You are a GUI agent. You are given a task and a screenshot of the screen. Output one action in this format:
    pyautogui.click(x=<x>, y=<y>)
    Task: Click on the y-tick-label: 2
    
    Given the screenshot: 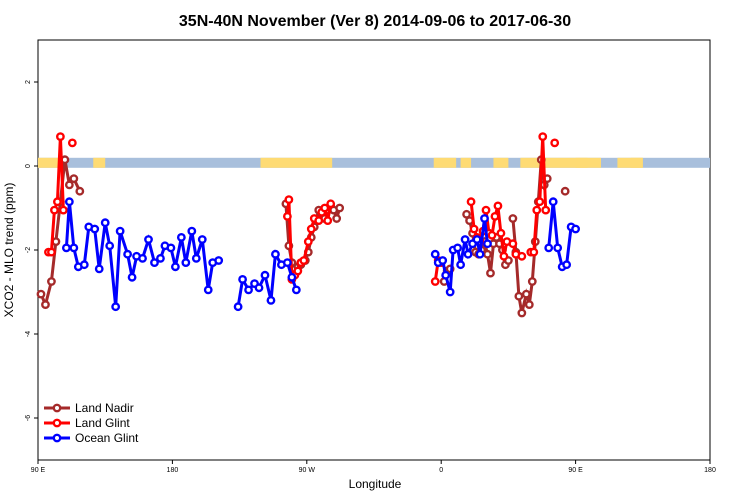 What is the action you would take?
    pyautogui.click(x=28, y=82)
    